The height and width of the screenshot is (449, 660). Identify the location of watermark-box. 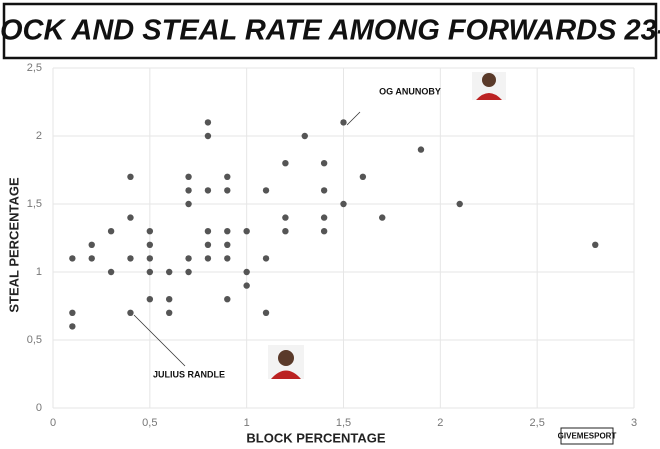
(587, 436).